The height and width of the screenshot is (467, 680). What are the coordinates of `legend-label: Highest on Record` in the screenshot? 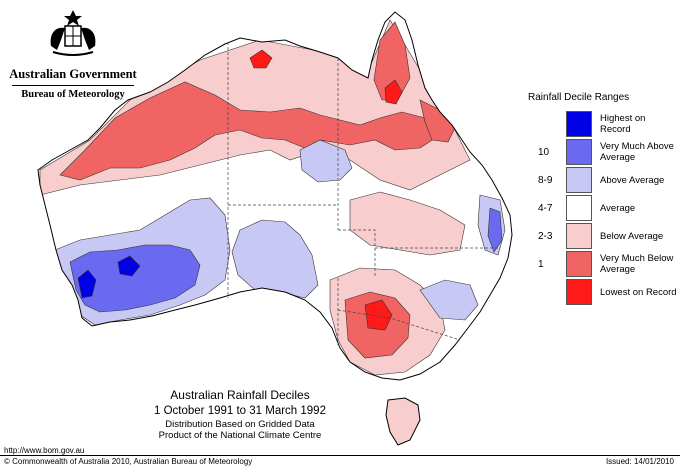 It's located at (623, 124).